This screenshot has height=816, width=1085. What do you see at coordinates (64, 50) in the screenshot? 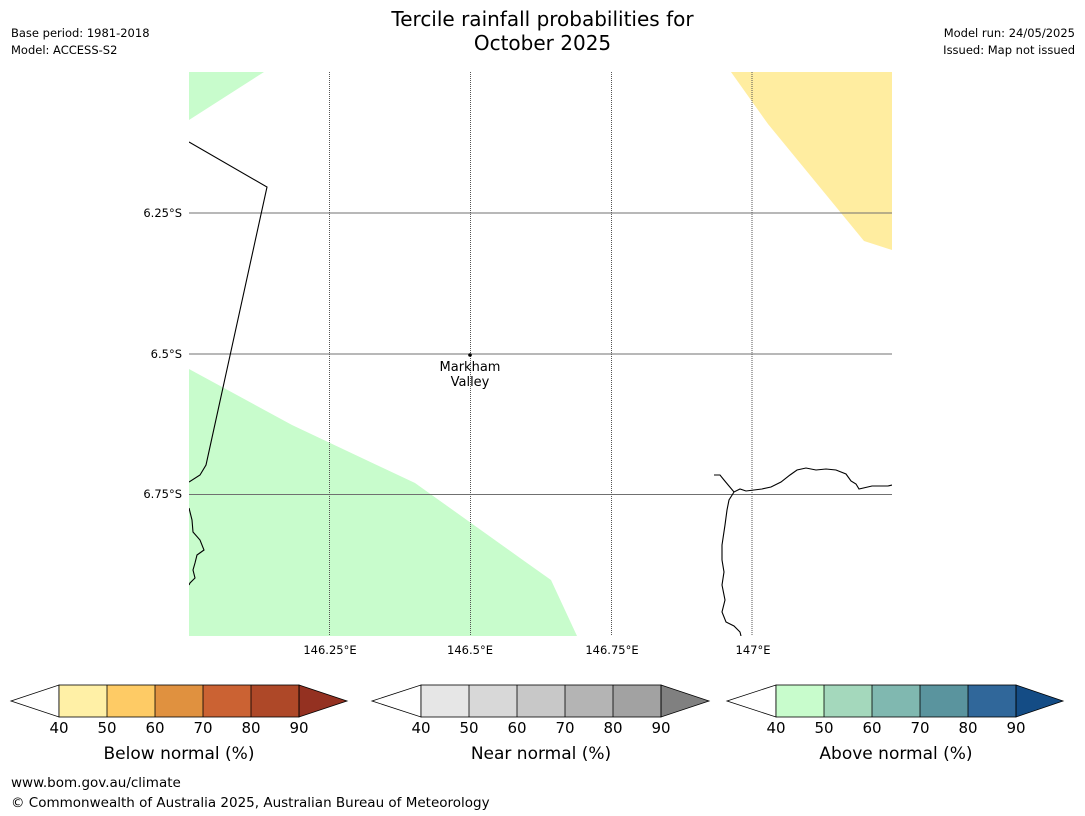
I see `model-text: Model: ACCESS-S2` at bounding box center [64, 50].